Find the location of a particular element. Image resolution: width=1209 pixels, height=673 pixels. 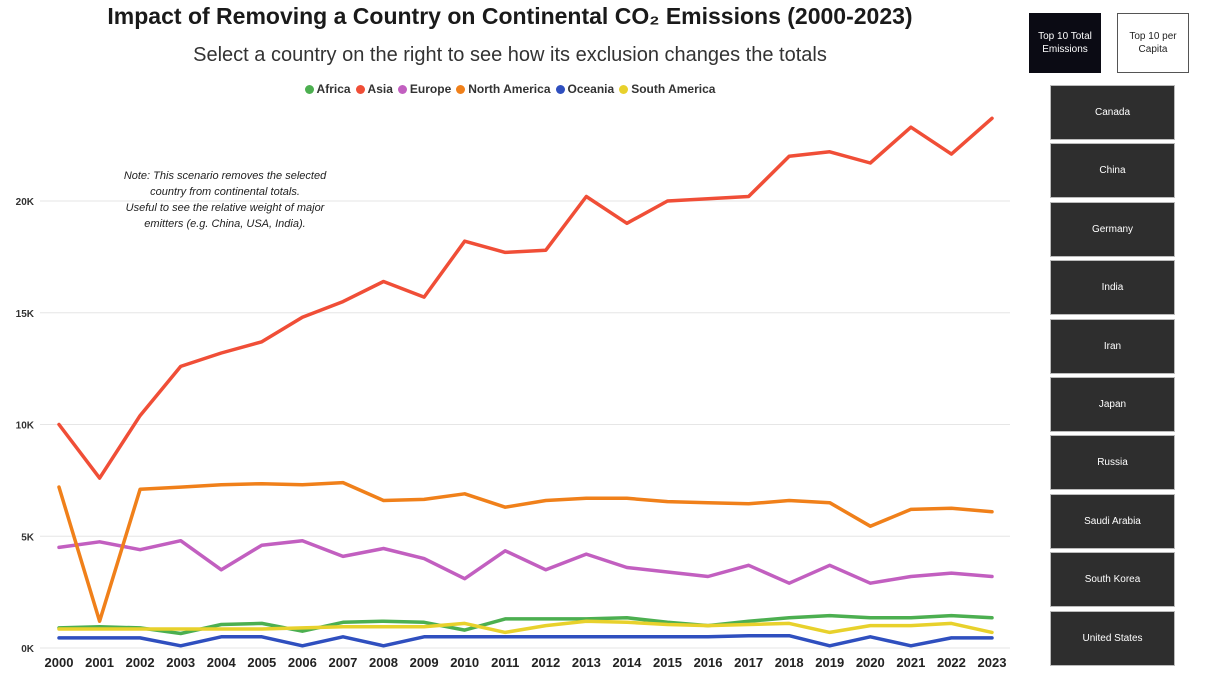

country-button-china: China is located at coordinates (1112, 171).